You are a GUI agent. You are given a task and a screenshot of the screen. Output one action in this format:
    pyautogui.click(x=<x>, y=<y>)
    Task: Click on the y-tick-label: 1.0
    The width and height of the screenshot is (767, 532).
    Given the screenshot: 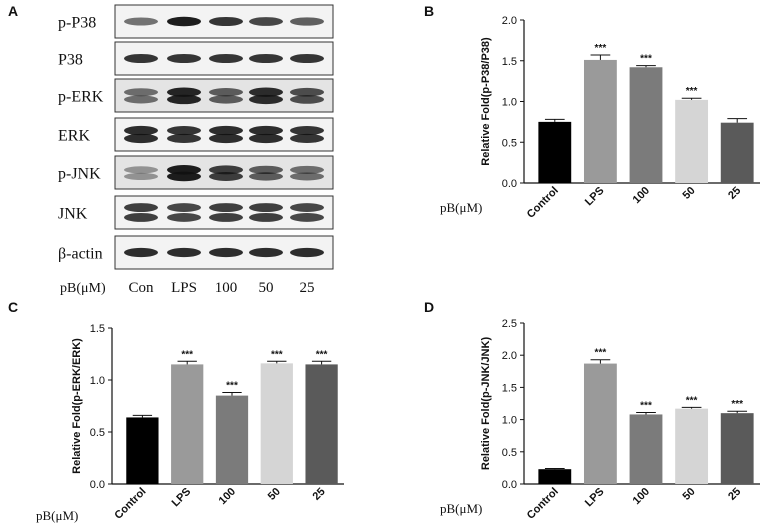 What is the action you would take?
    pyautogui.click(x=97, y=381)
    